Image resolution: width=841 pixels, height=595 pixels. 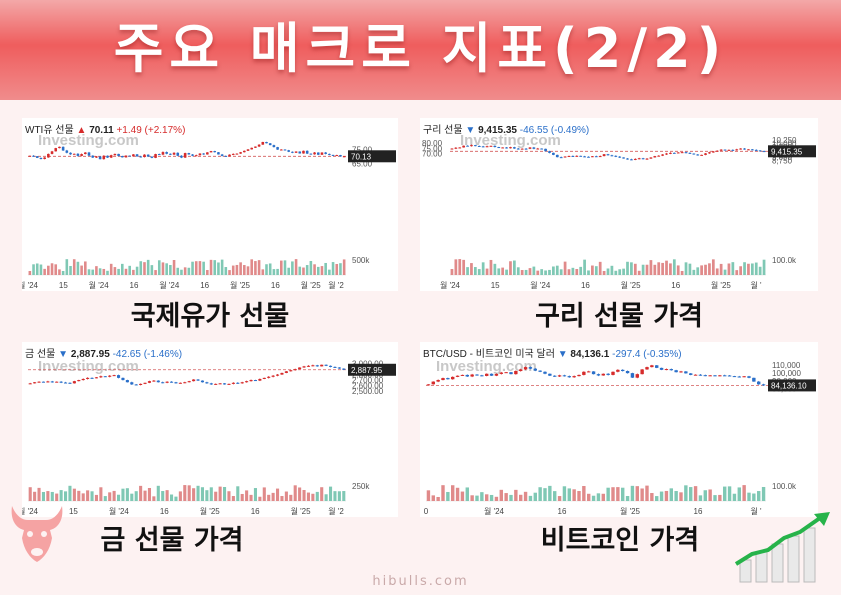 What do you see at coordinates (432, 143) in the screenshot?
I see `left-tick-label: 80.00` at bounding box center [432, 143].